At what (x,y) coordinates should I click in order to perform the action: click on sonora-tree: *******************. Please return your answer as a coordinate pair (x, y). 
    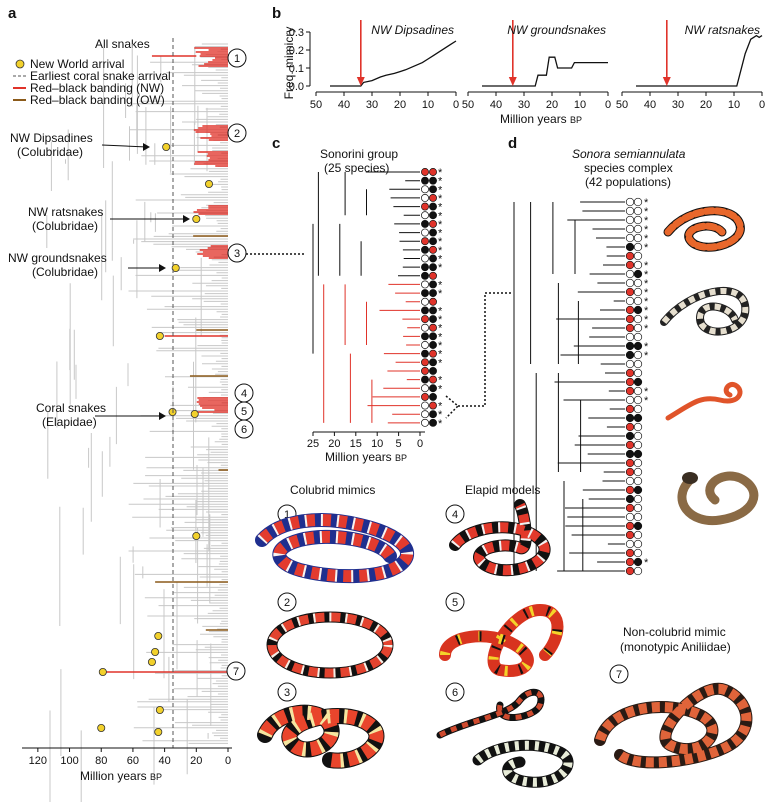
    Looking at the image, I should click on (581, 386).